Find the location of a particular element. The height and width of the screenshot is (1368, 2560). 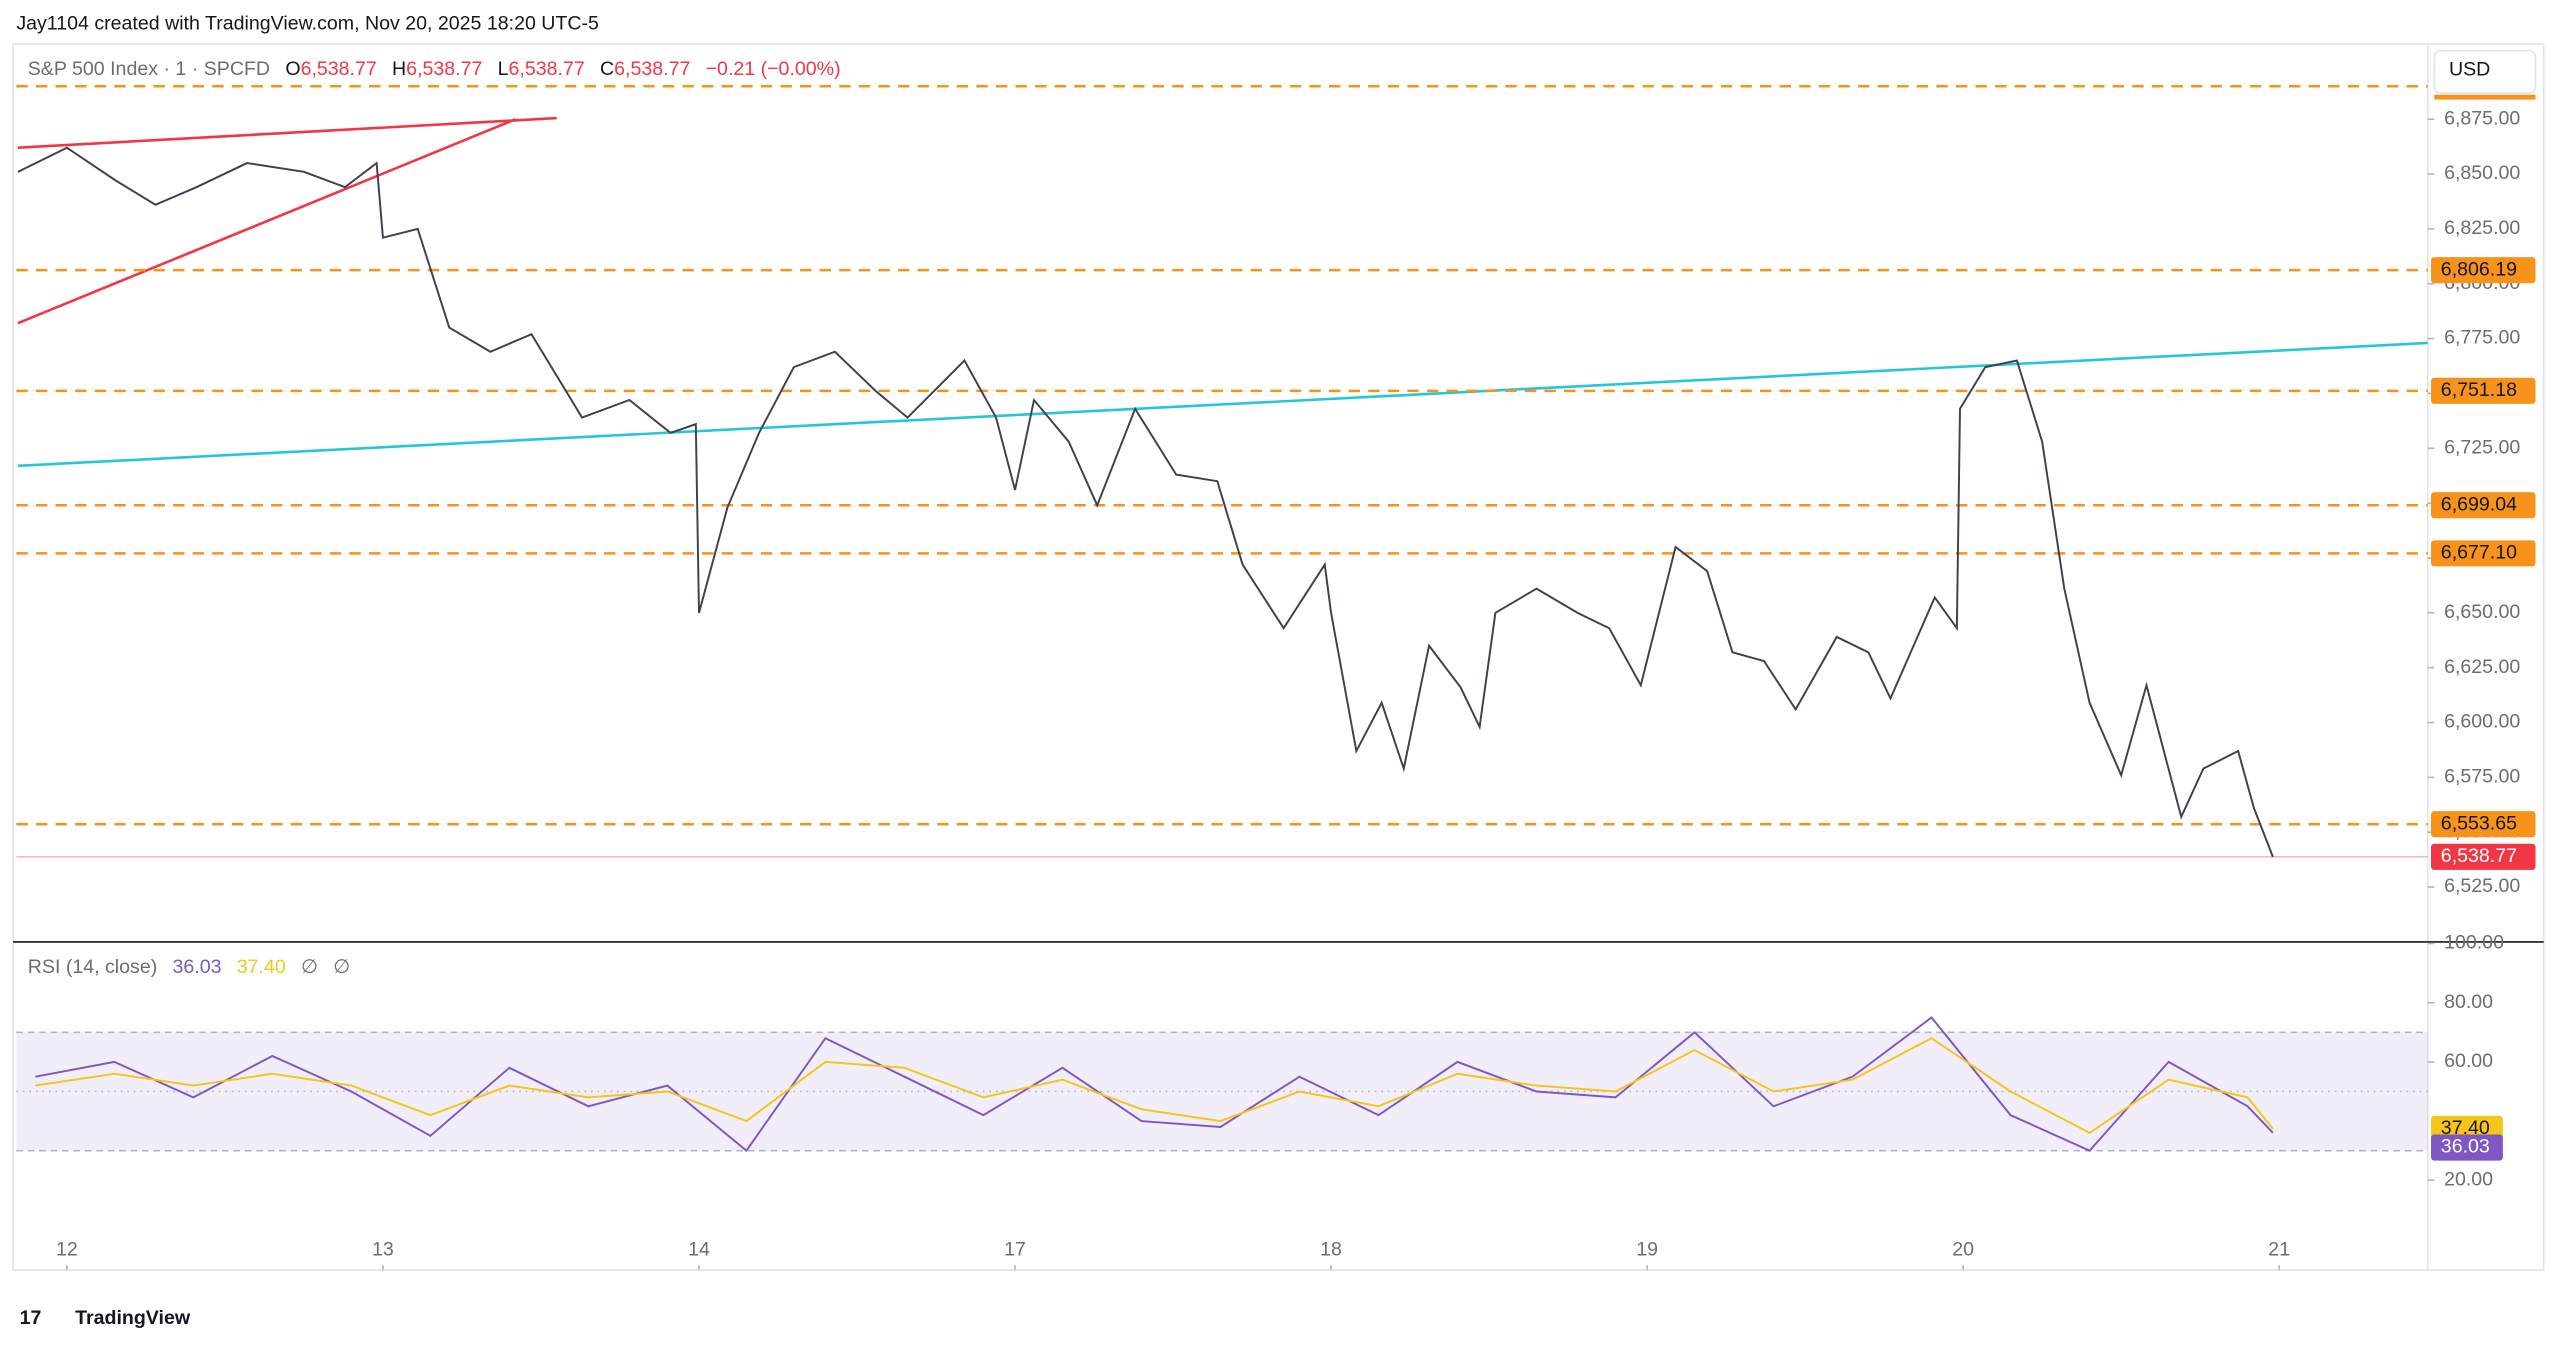

ohlc-key: O is located at coordinates (292, 69).